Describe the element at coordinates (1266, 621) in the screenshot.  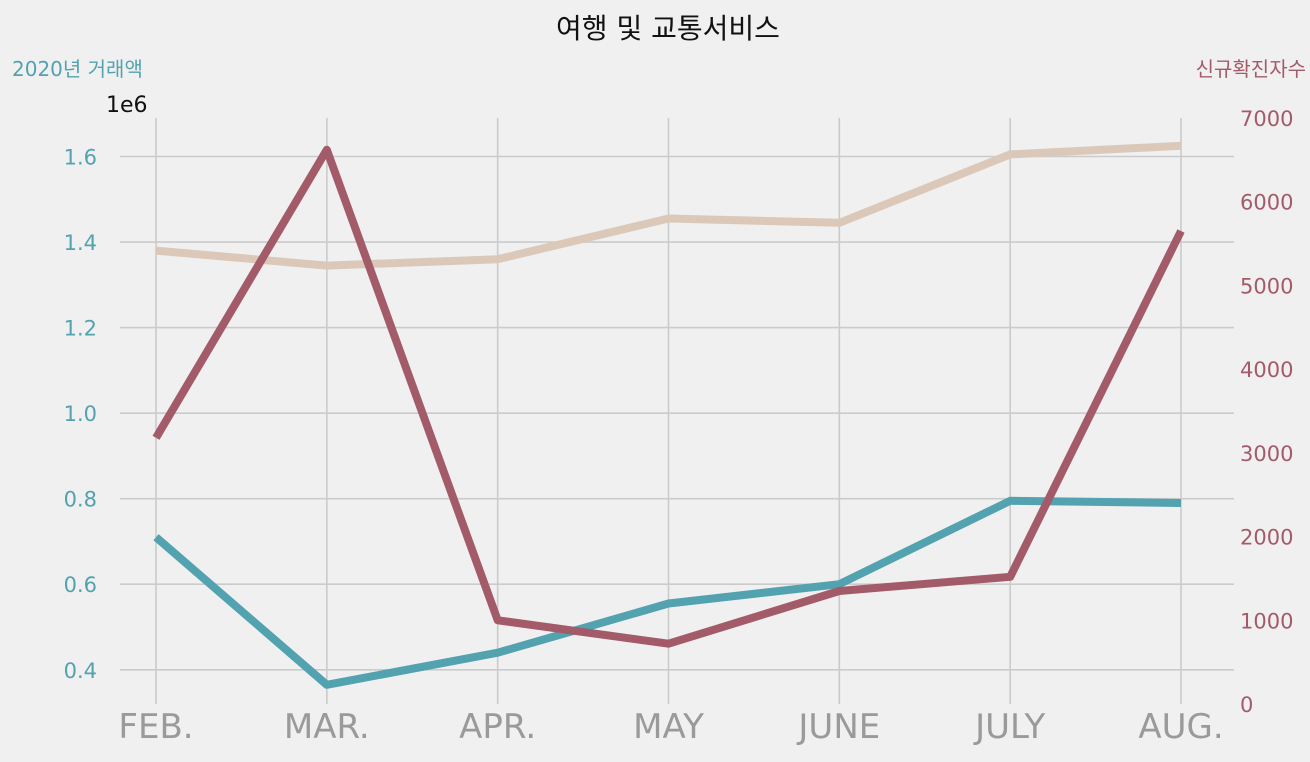
I see `y-right-tick-label: 1000` at that location.